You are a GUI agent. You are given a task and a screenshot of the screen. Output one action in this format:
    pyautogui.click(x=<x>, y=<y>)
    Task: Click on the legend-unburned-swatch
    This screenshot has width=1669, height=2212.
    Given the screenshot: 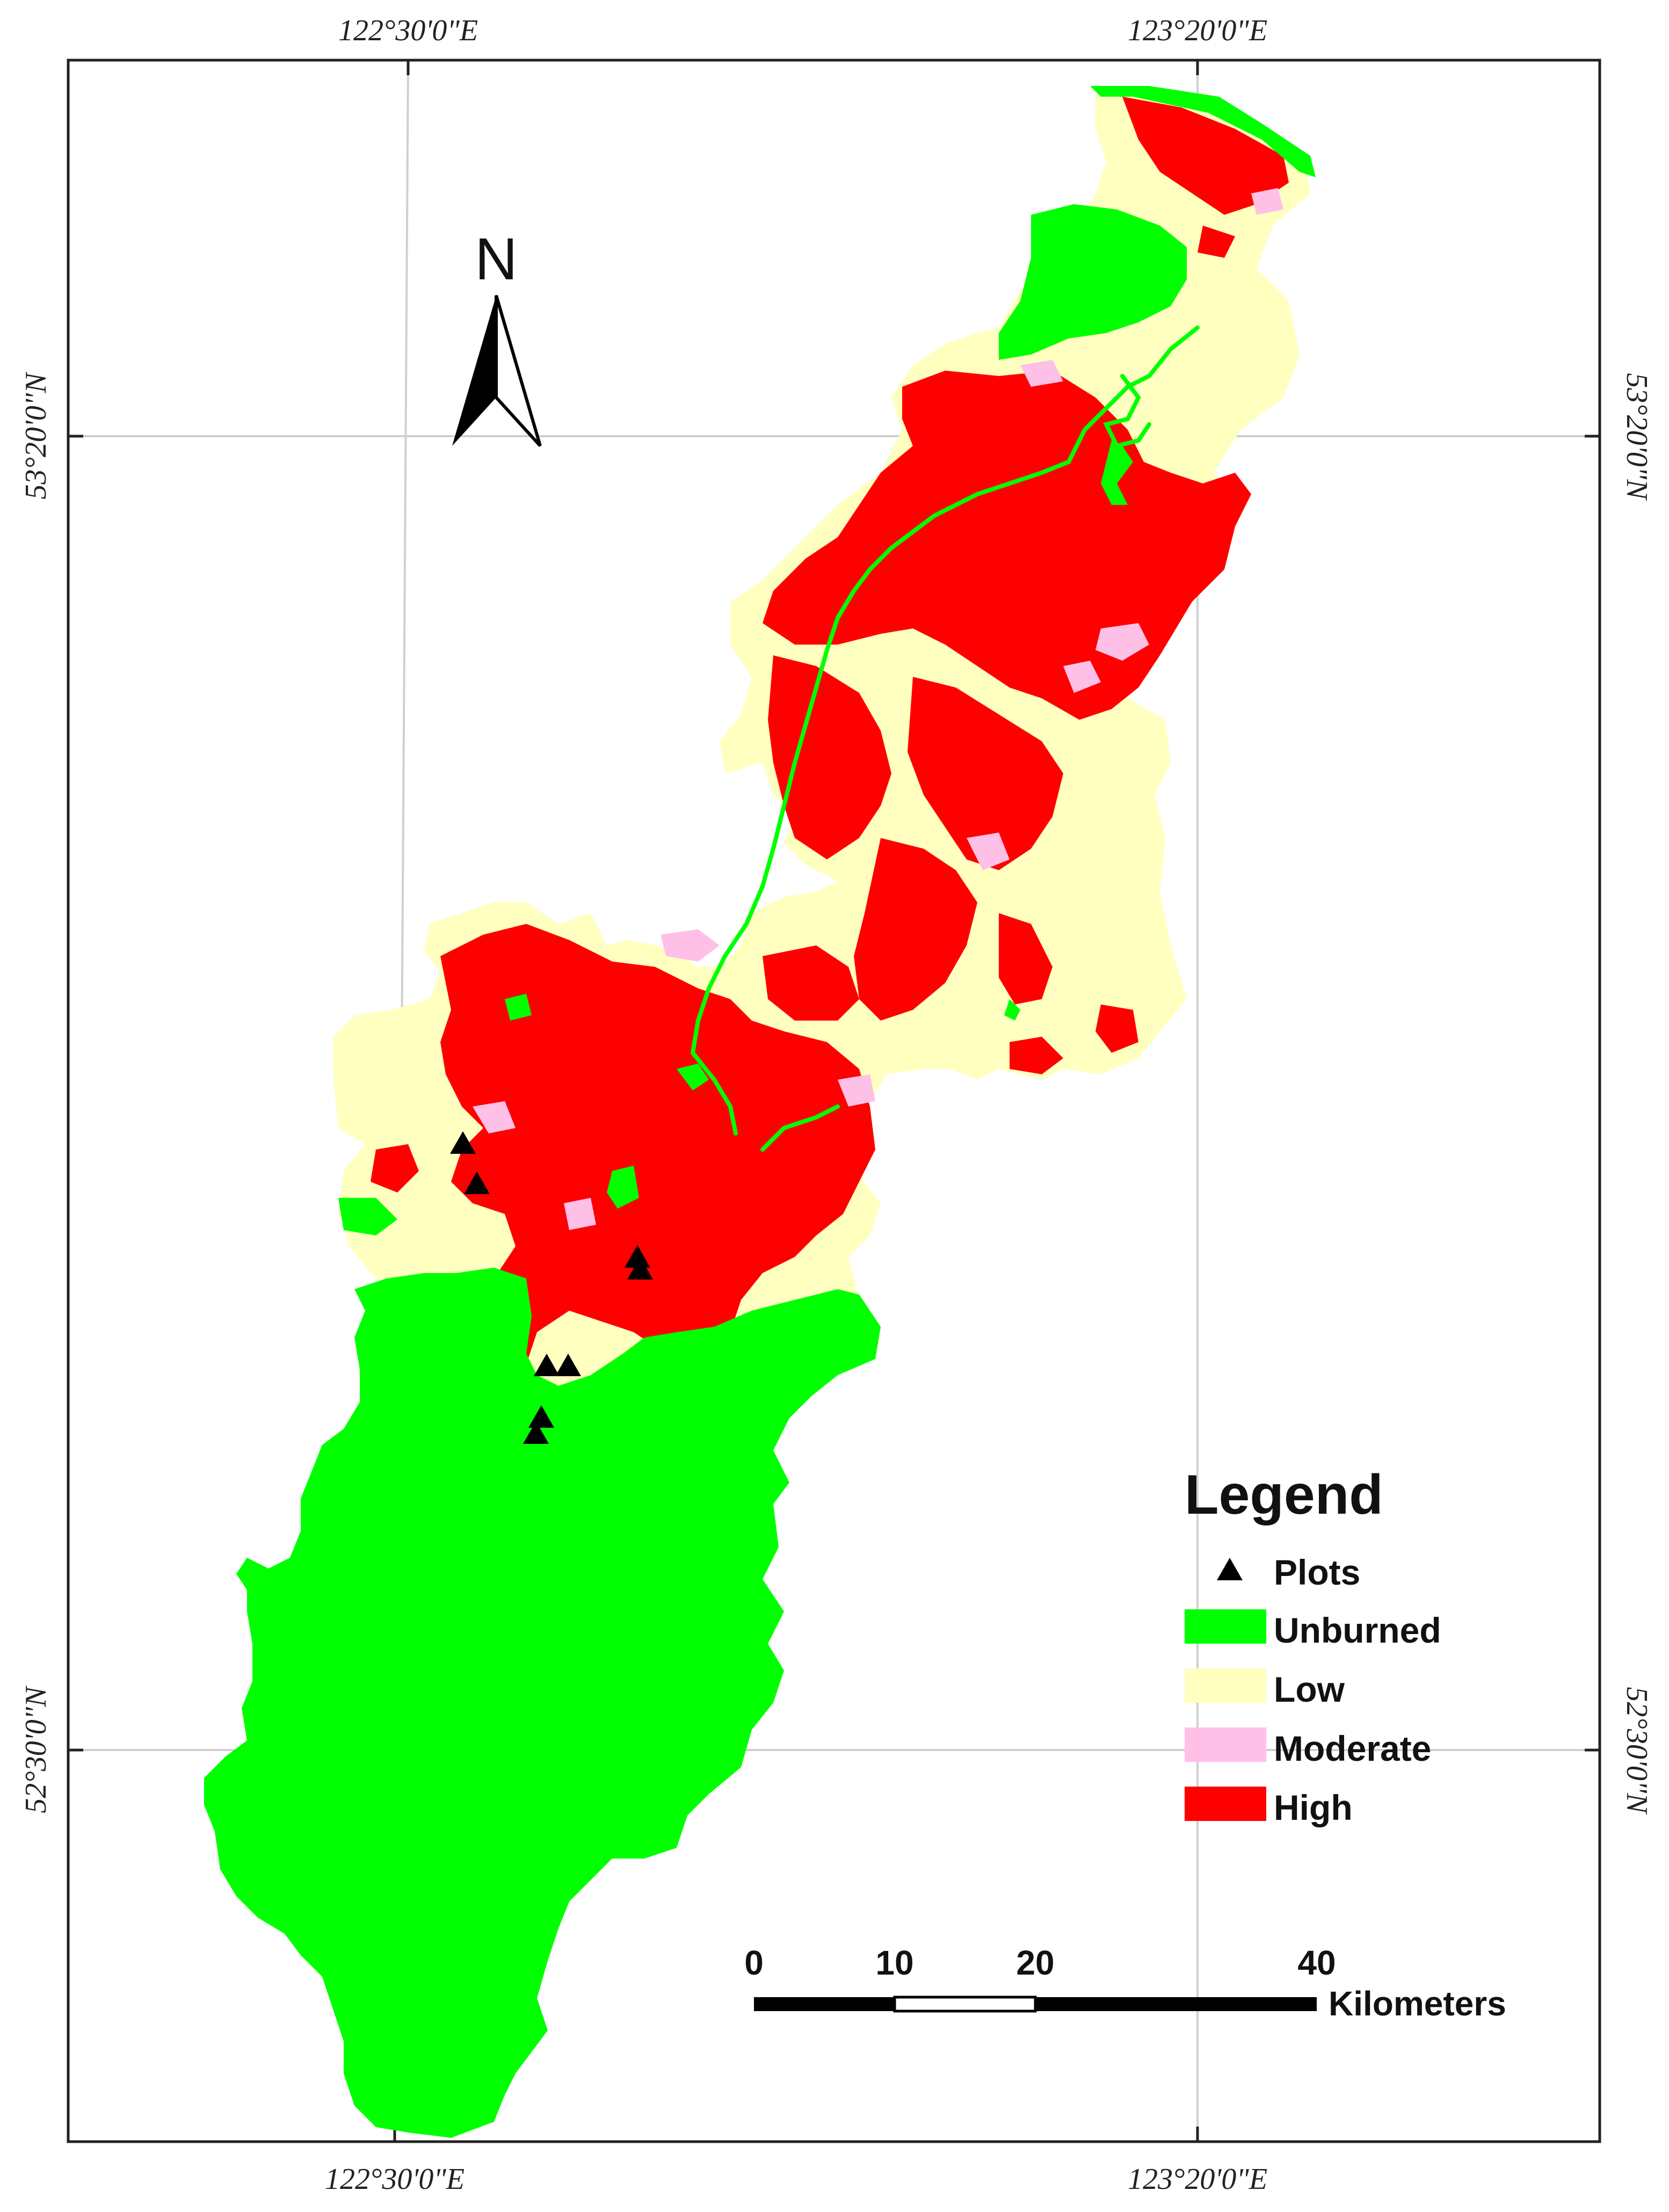 What is the action you would take?
    pyautogui.click(x=1225, y=1626)
    